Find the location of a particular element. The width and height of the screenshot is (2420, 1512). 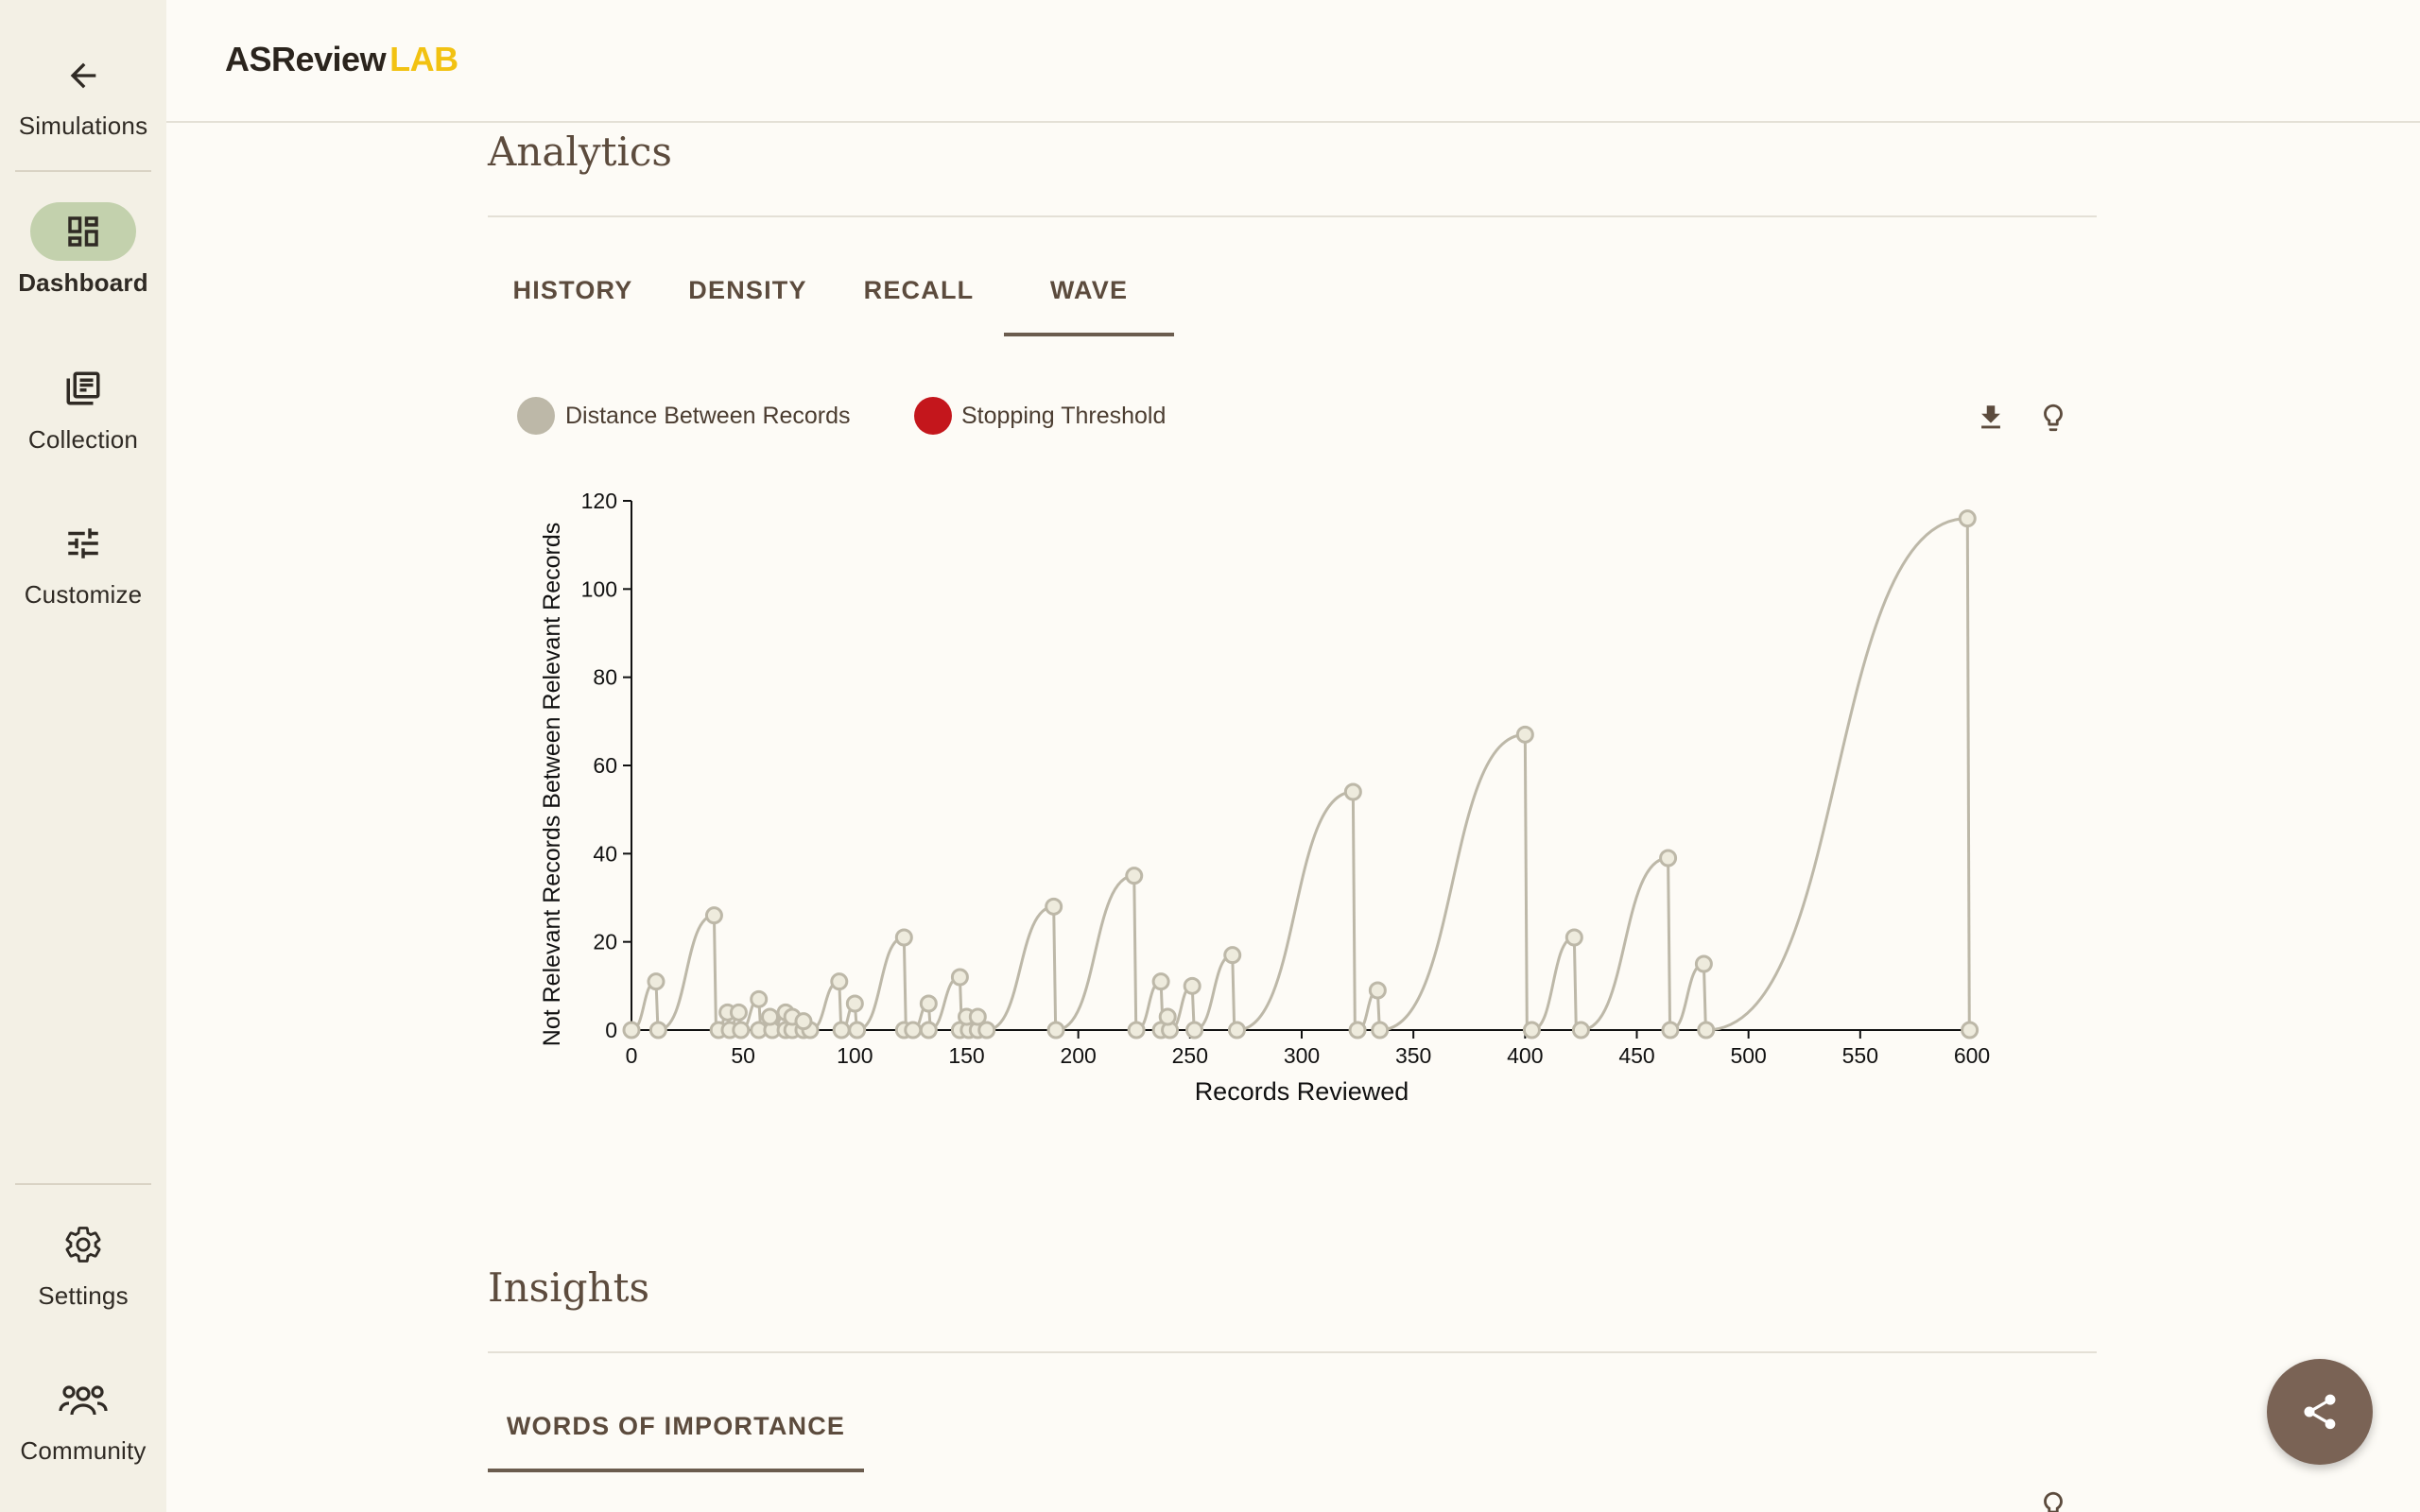

download-icon is located at coordinates (1991, 417).